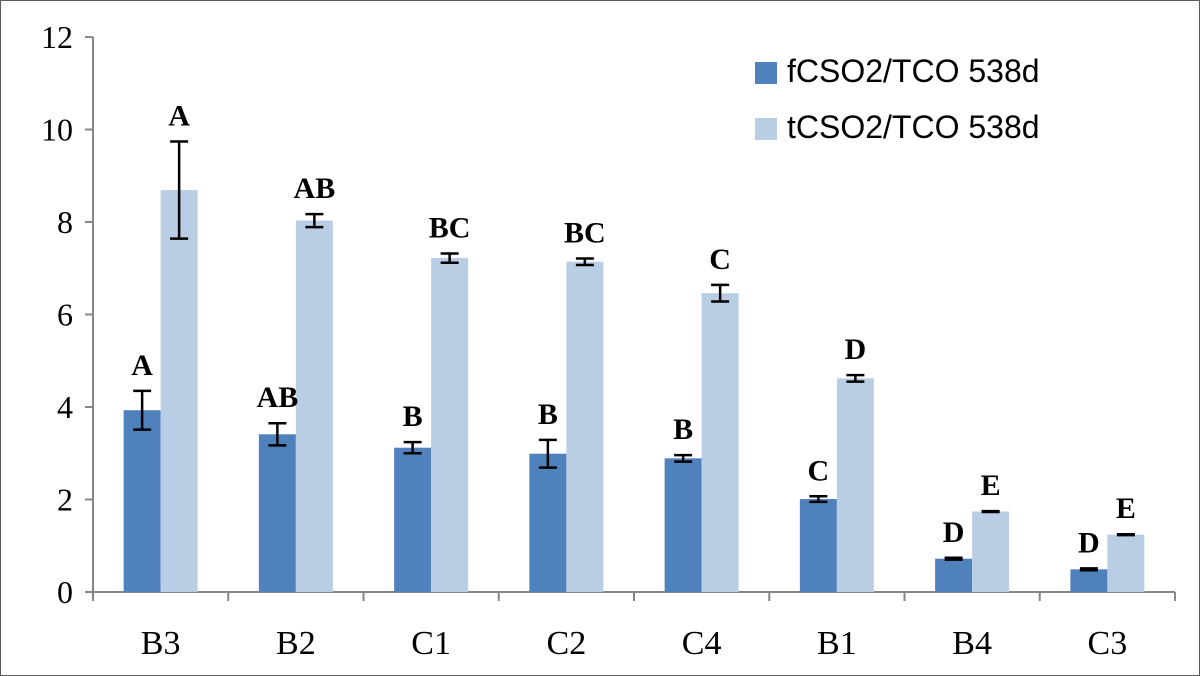  Describe the element at coordinates (913, 71) in the screenshot. I see `legend-label-fcso2: fCSO2/TCO 538d` at that location.